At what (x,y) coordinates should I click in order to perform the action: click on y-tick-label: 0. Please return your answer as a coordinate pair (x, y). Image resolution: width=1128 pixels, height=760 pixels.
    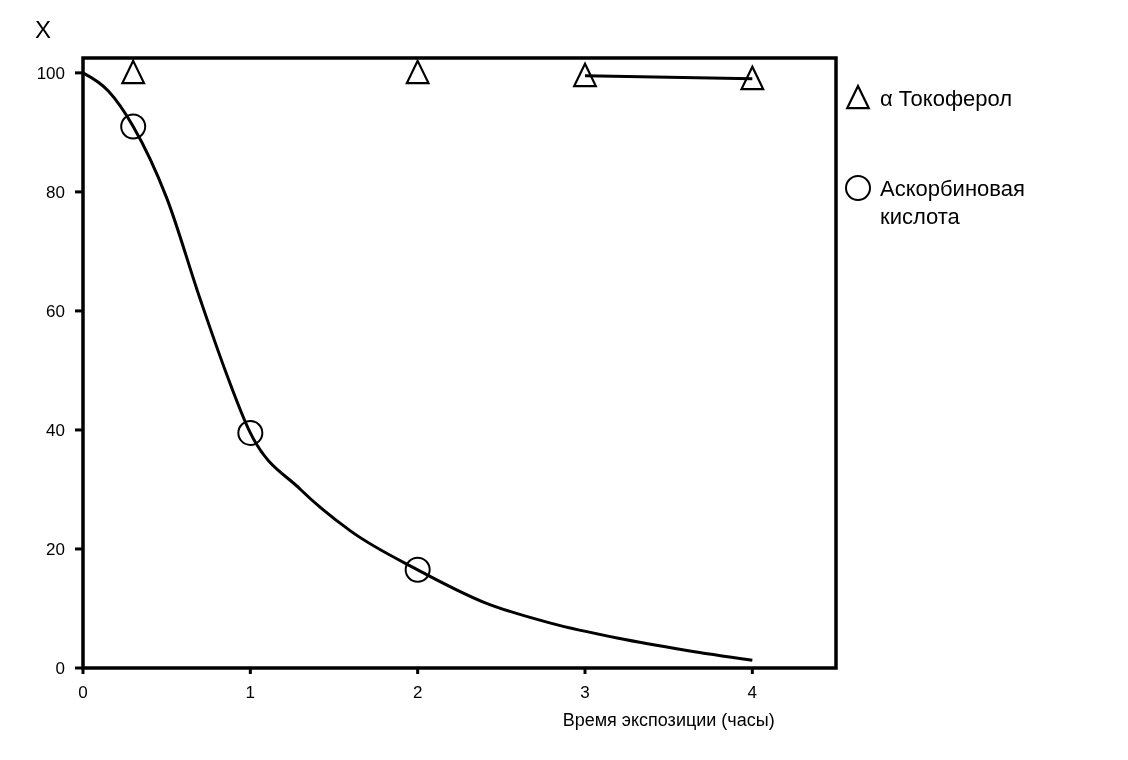
    Looking at the image, I should click on (60, 668).